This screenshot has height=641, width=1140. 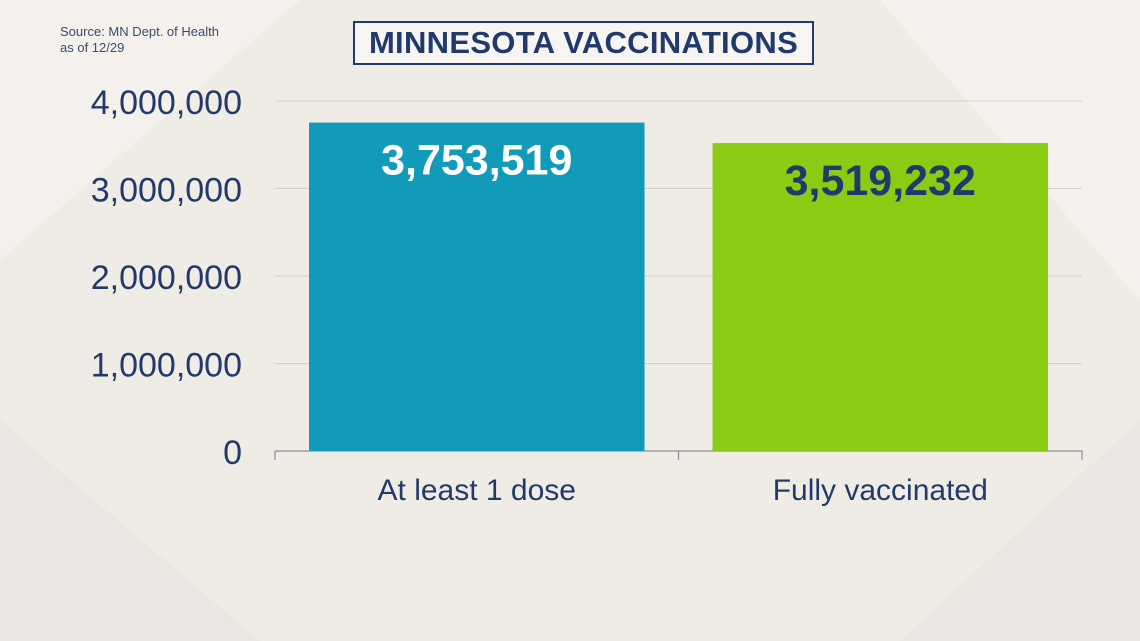 I want to click on y-tick-label: 2,000,000, so click(x=166, y=278).